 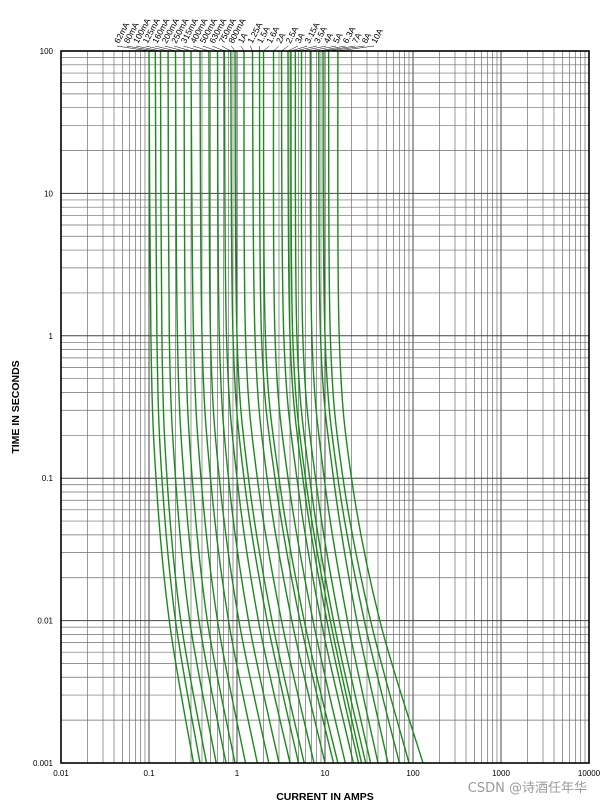 What do you see at coordinates (237, 773) in the screenshot?
I see `x-tick-label: 1` at bounding box center [237, 773].